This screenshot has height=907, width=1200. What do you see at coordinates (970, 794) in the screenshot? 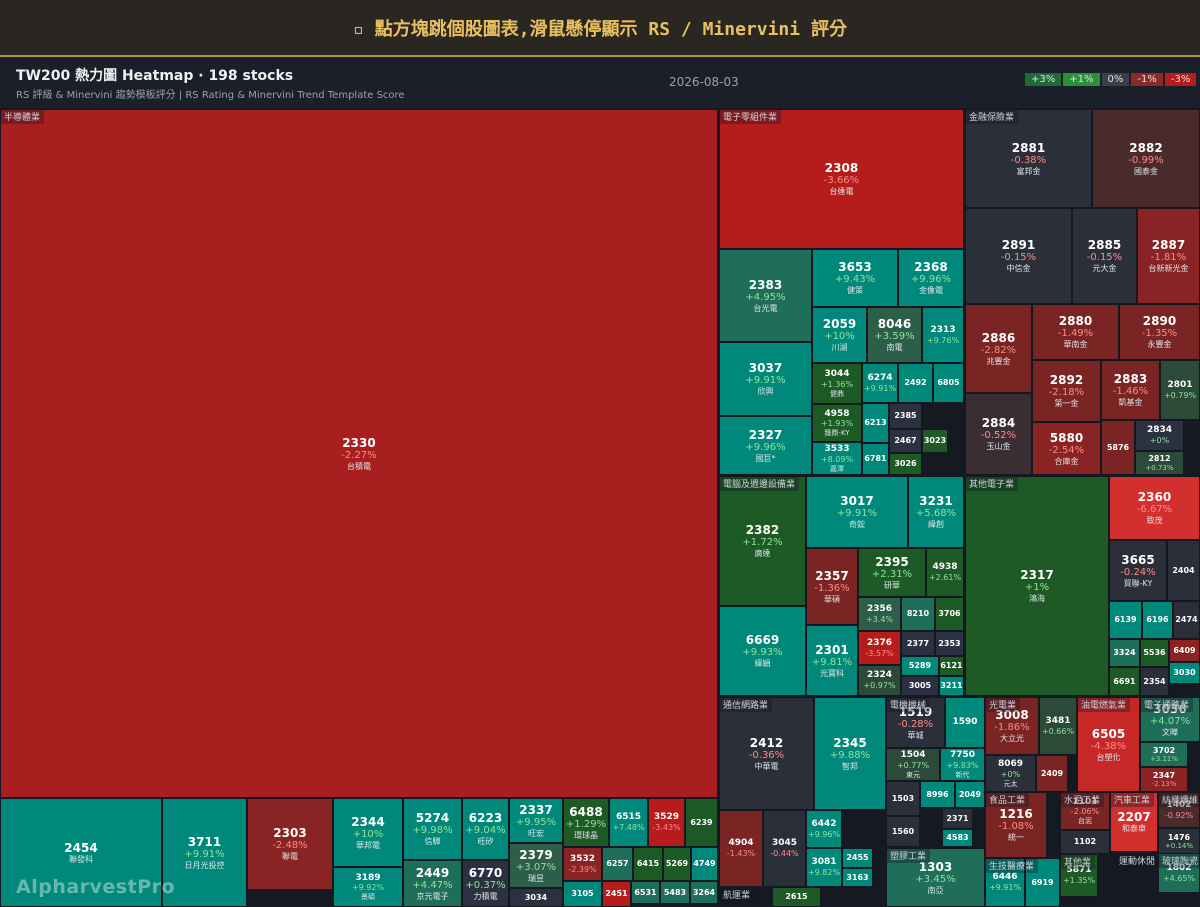
I see `stock-tile: 2049` at bounding box center [970, 794].